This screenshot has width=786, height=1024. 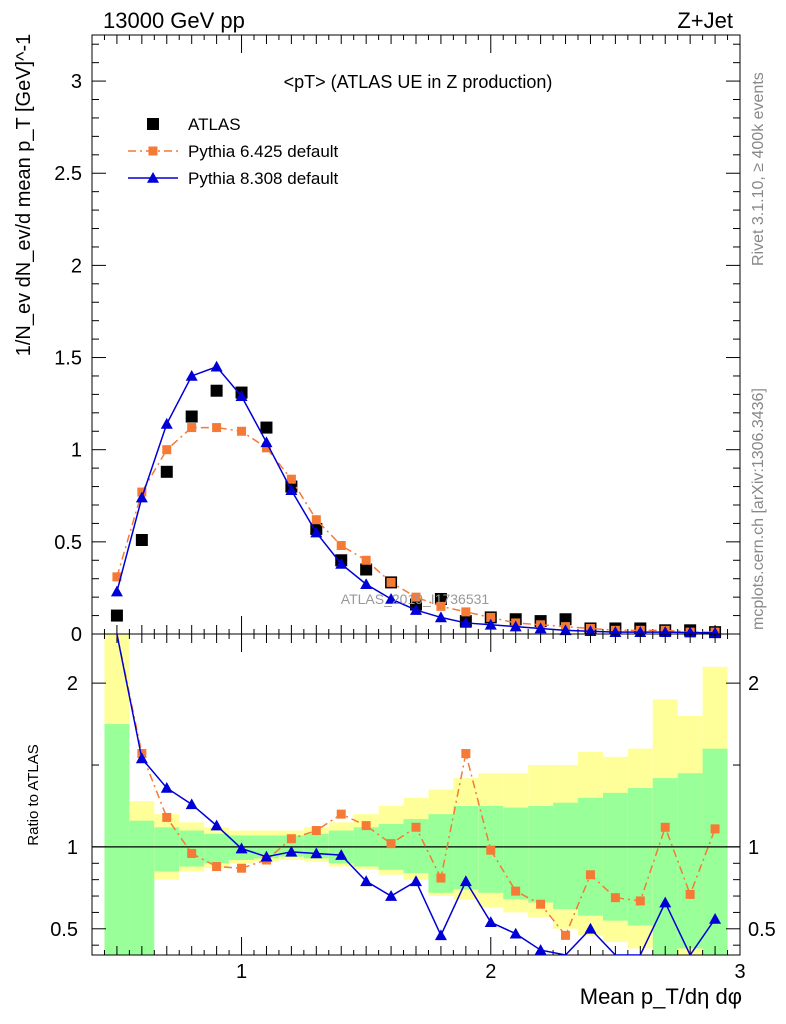 I want to click on rivet-label: Rivet 3.1.10, ≥ 400k events, so click(x=758, y=169).